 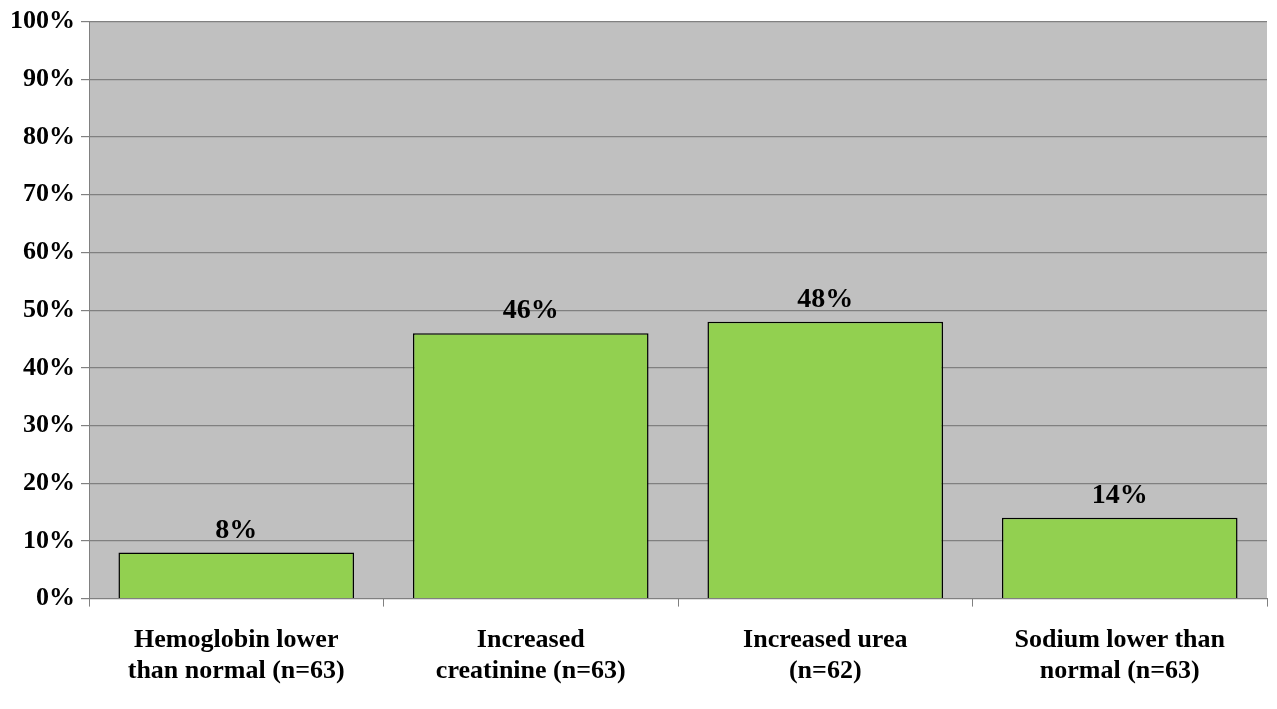 What do you see at coordinates (55, 597) in the screenshot?
I see `y-tick-label: 0%` at bounding box center [55, 597].